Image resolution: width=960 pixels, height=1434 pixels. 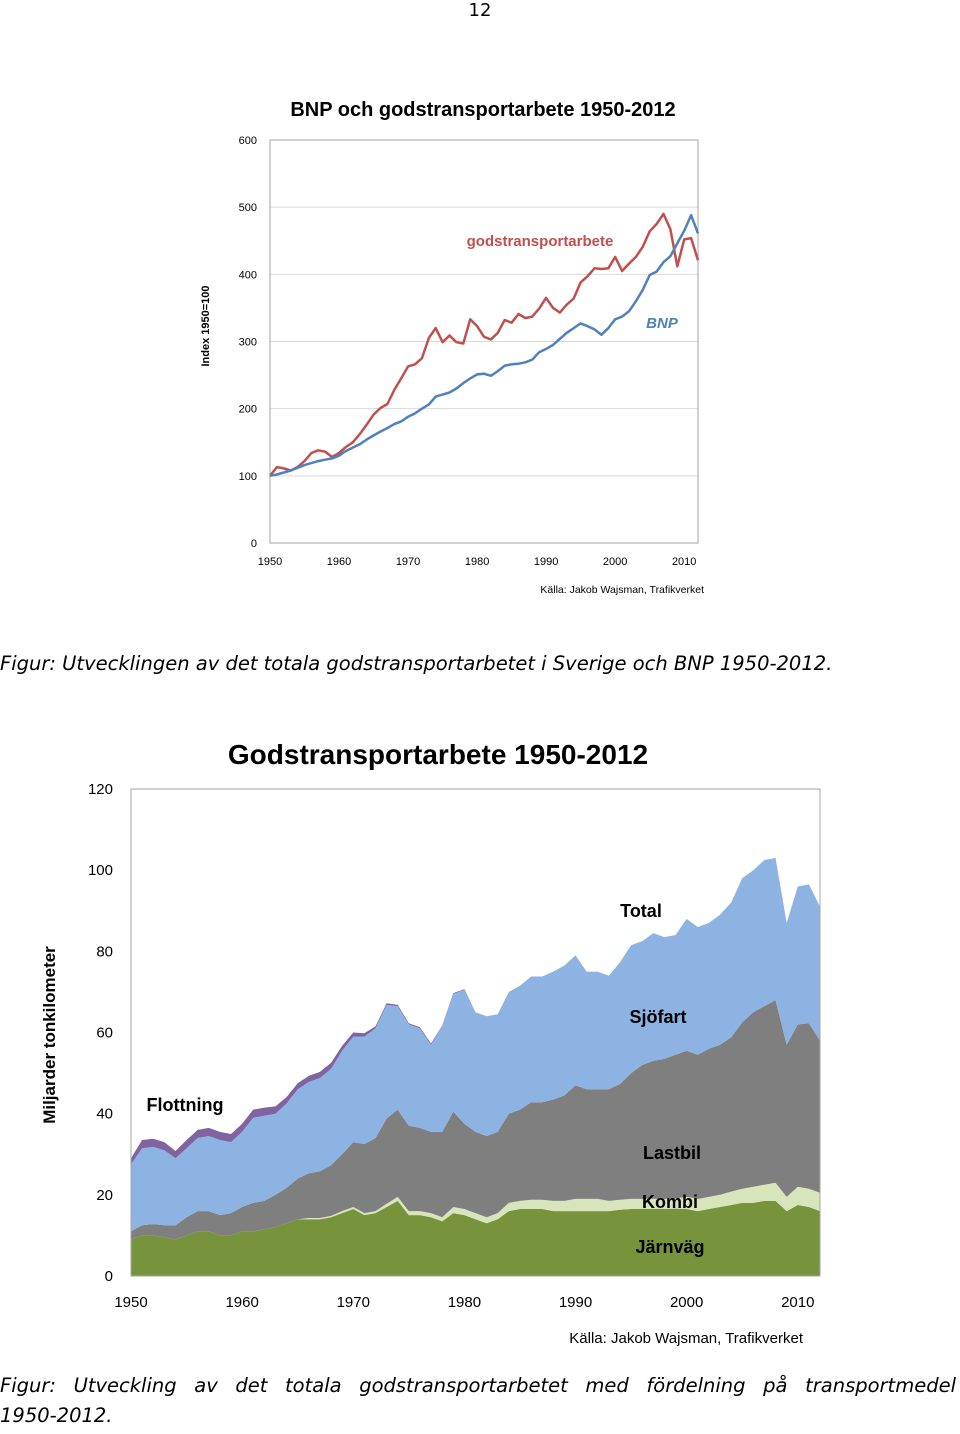 I want to click on chart2-y-axis-label: Miljarder tonkilometer, so click(x=49, y=1035).